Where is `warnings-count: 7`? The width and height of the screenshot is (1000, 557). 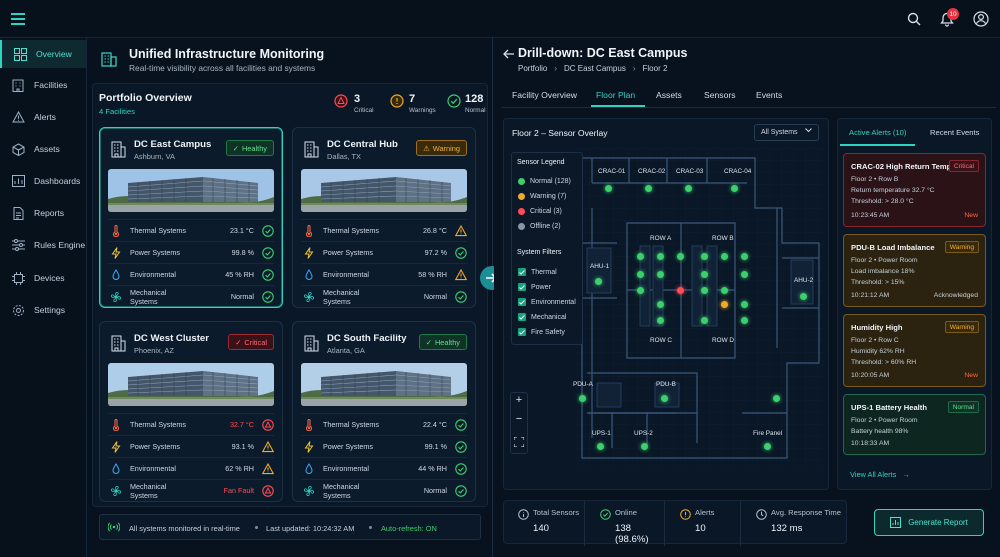 warnings-count: 7 is located at coordinates (412, 99).